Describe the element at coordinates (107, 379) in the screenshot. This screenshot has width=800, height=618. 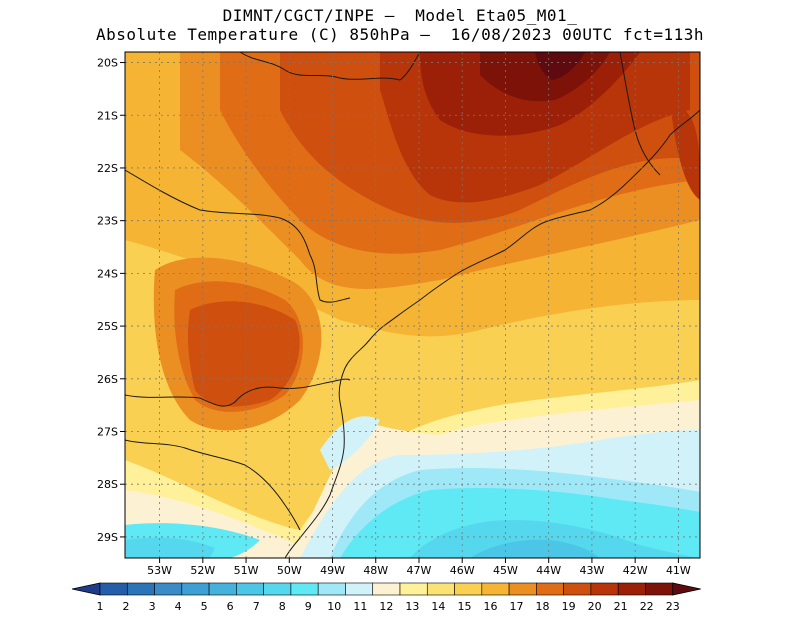
I see `lat-tick-label: 26S` at that location.